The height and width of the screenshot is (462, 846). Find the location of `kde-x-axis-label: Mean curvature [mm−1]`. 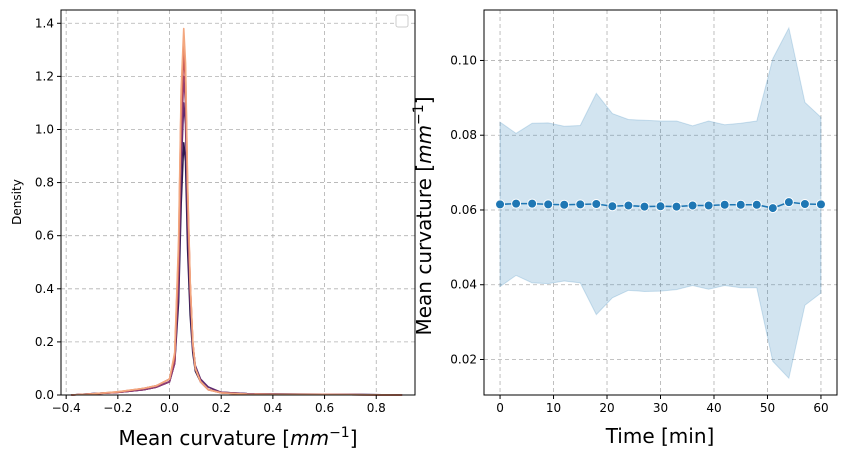

kde-x-axis-label: Mean curvature [mm−1] is located at coordinates (237, 437).